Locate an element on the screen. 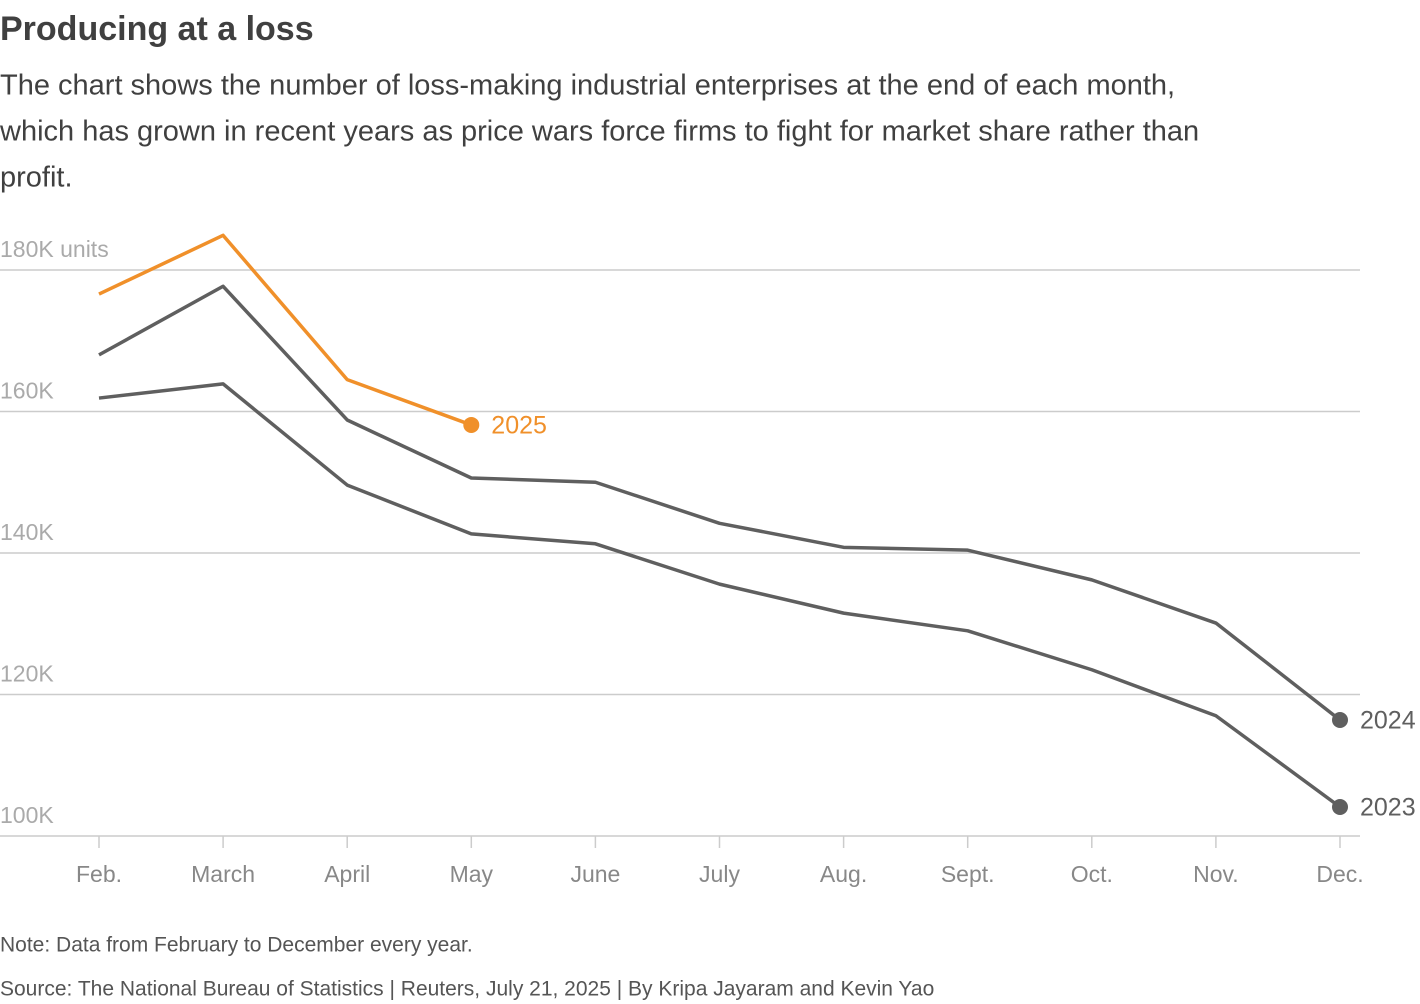 This screenshot has width=1420, height=1004. legend-label: 2024 is located at coordinates (1388, 721).